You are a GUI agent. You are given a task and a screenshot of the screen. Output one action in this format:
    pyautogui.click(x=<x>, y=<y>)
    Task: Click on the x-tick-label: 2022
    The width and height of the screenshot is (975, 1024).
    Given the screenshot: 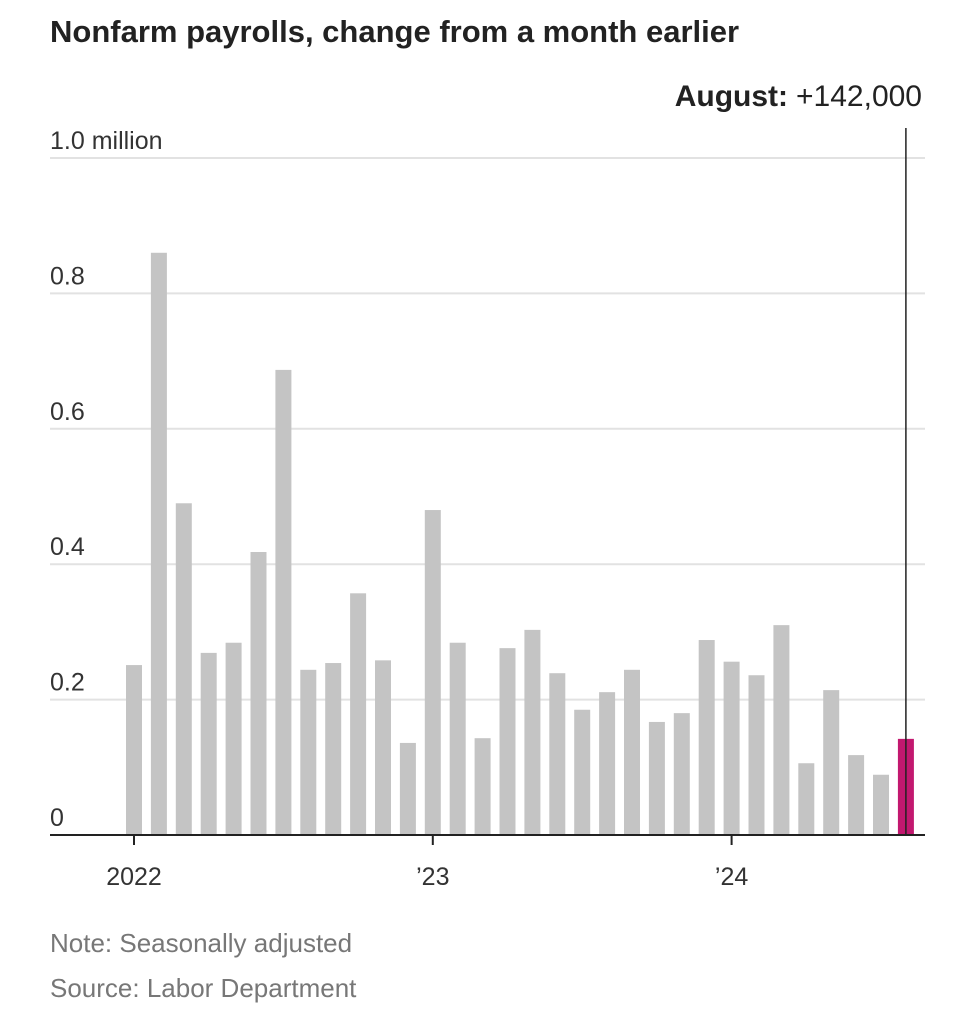 What is the action you would take?
    pyautogui.click(x=134, y=877)
    